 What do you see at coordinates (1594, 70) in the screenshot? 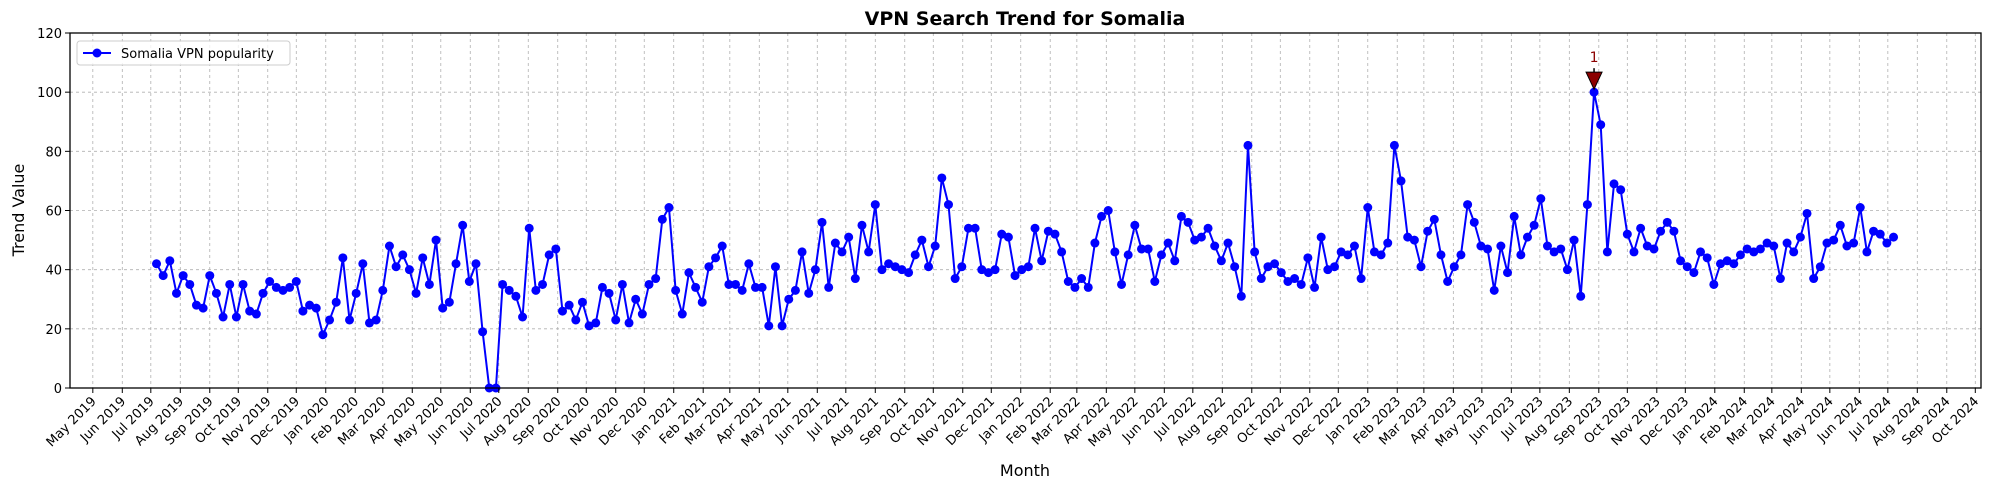
I see `annotations: 1` at bounding box center [1594, 70].